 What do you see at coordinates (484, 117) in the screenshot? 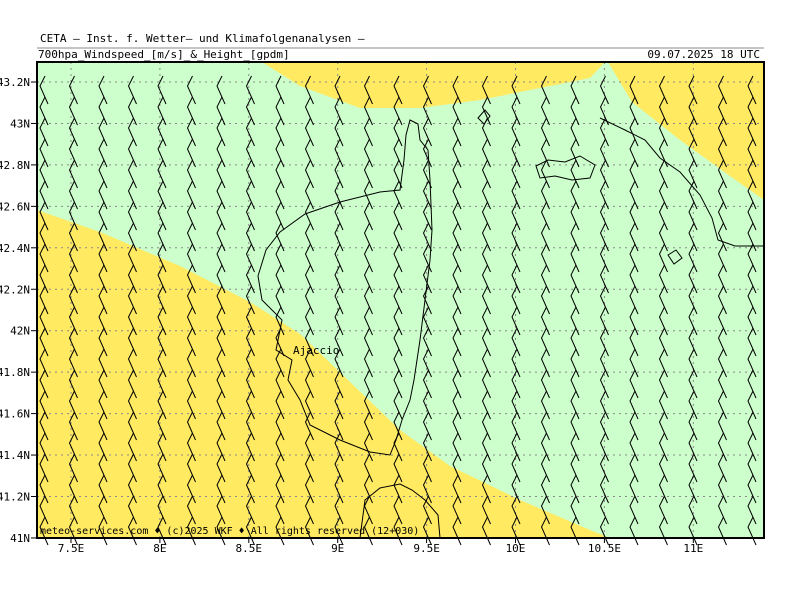
I see `islet` at bounding box center [484, 117].